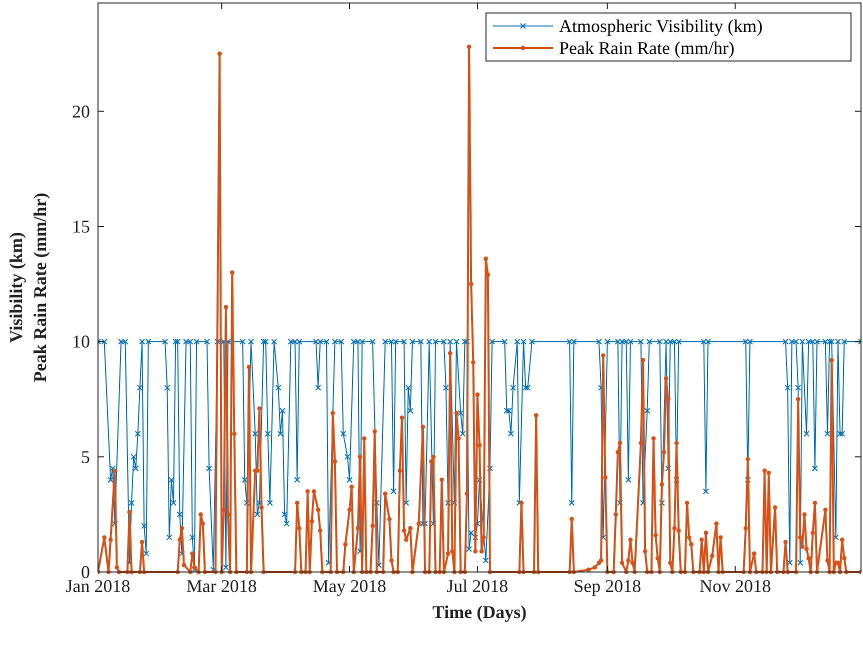 This screenshot has width=863, height=646. Describe the element at coordinates (81, 342) in the screenshot. I see `y-tick-label: 10` at that location.